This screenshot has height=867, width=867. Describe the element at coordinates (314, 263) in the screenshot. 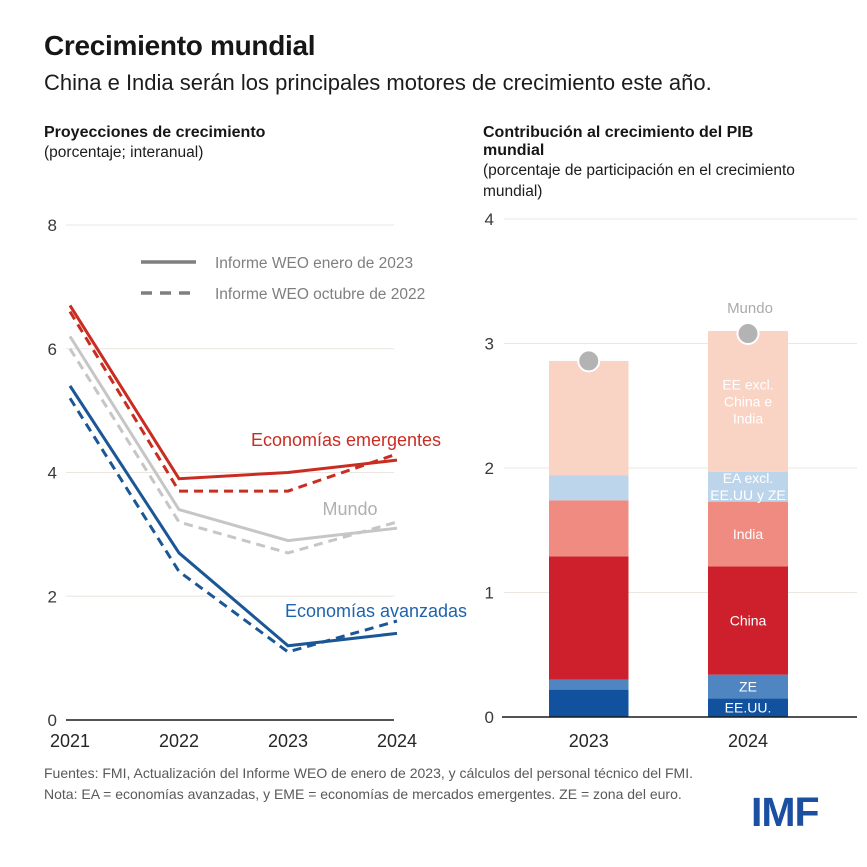

I see `svg-text: Informe WEO enero de 2023` at that location.